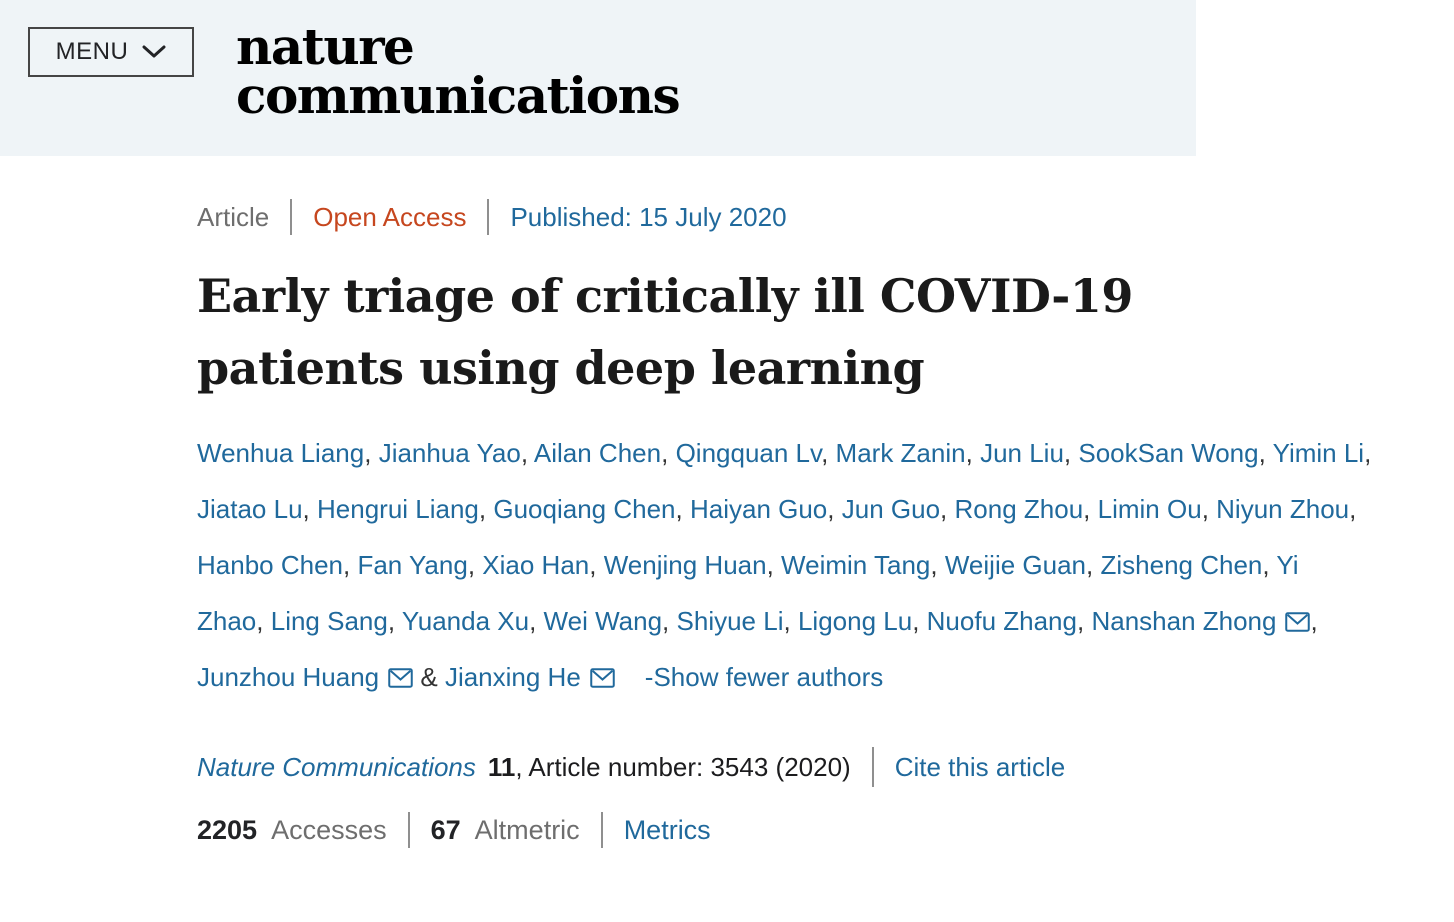 This screenshot has height=922, width=1454. I want to click on author-link: Jiatao Lu, so click(250, 509).